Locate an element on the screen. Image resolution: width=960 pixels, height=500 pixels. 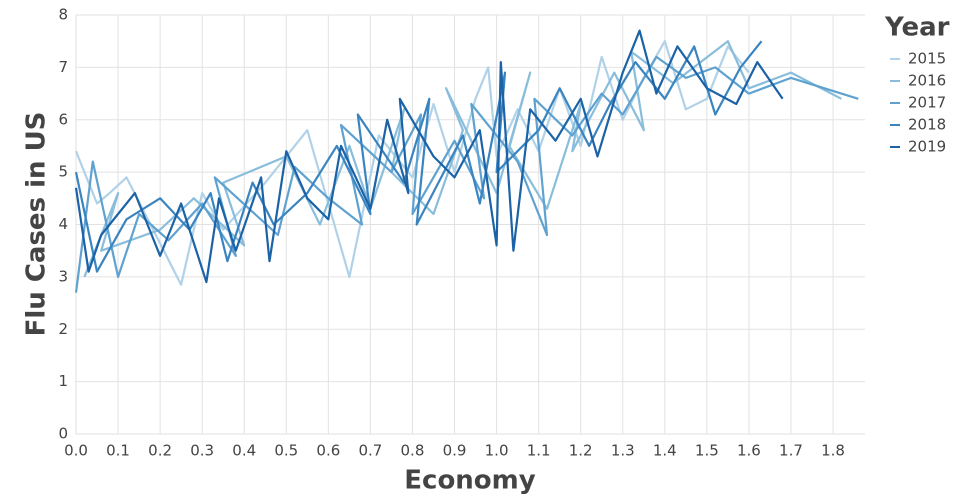
x-tick-label: 0.6 is located at coordinates (328, 451).